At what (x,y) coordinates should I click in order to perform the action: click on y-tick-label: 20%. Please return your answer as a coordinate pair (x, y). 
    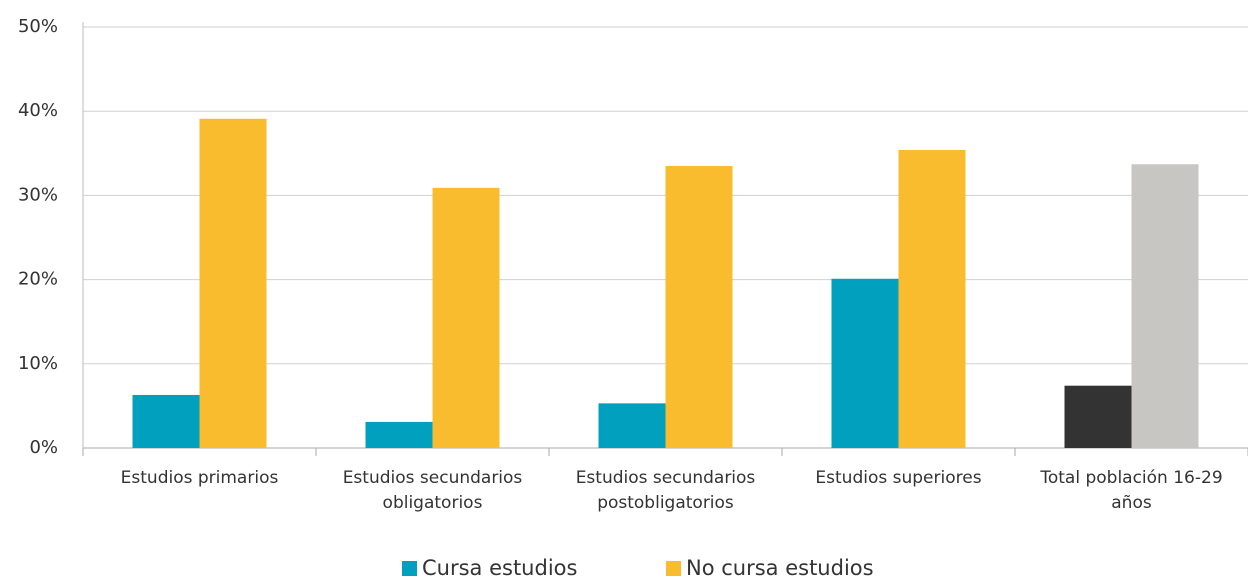
    Looking at the image, I should click on (38, 279).